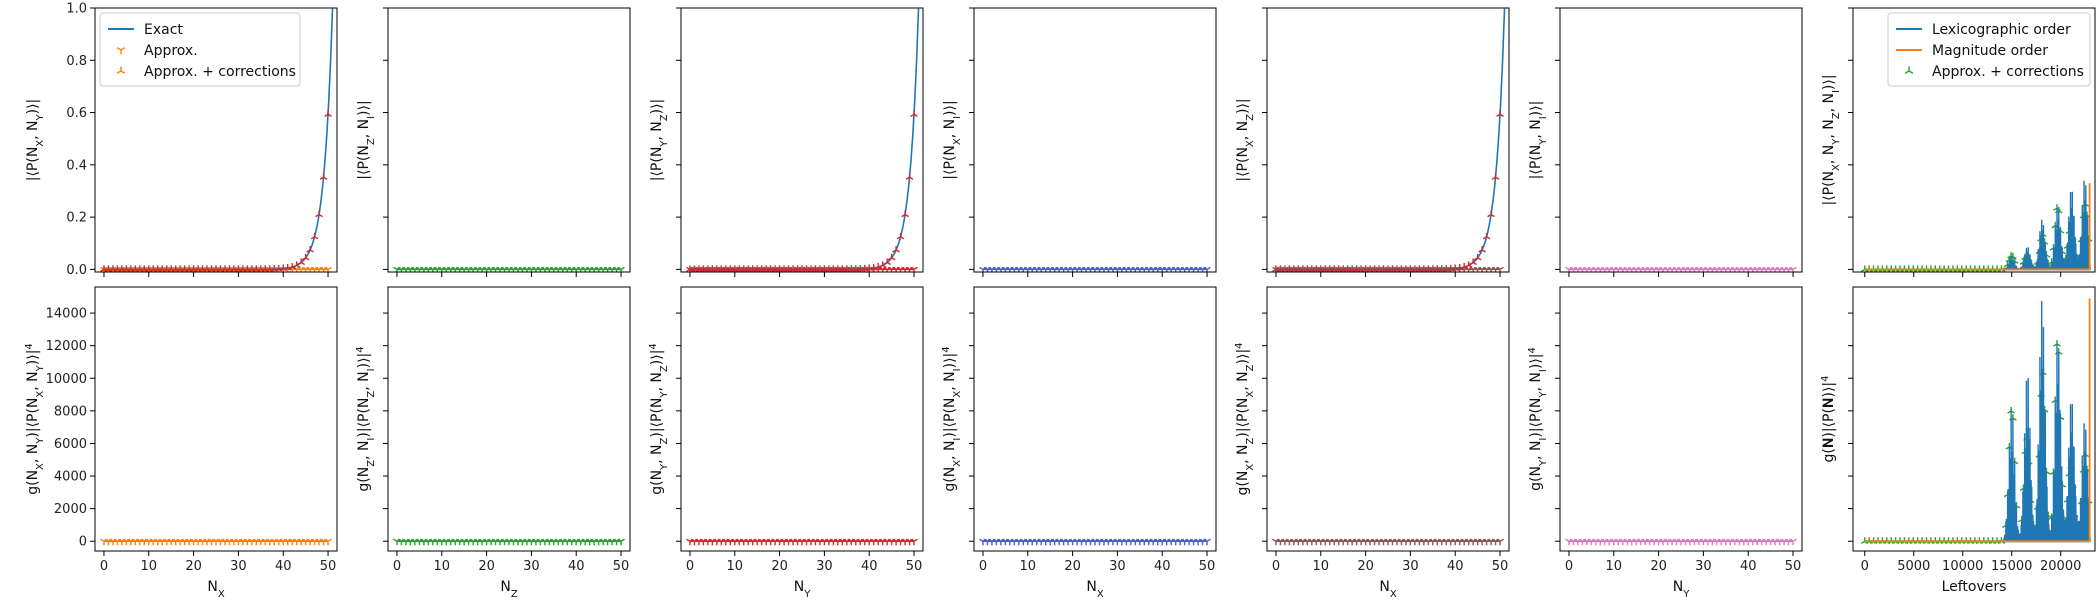 The height and width of the screenshot is (600, 2100). I want to click on plot-area-t1, so click(217, 140).